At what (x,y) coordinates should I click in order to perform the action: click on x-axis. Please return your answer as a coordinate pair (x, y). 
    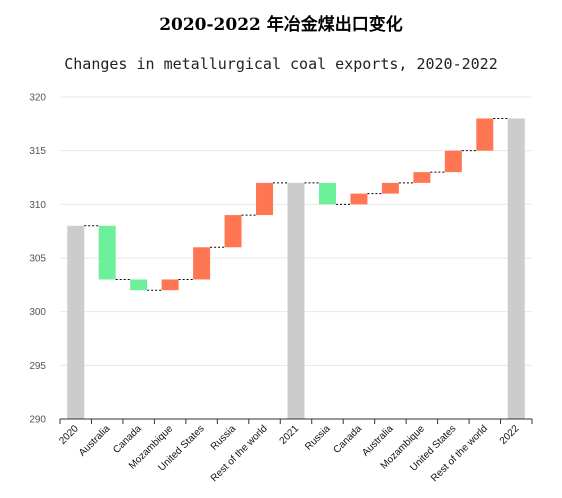
    Looking at the image, I should click on (296, 421).